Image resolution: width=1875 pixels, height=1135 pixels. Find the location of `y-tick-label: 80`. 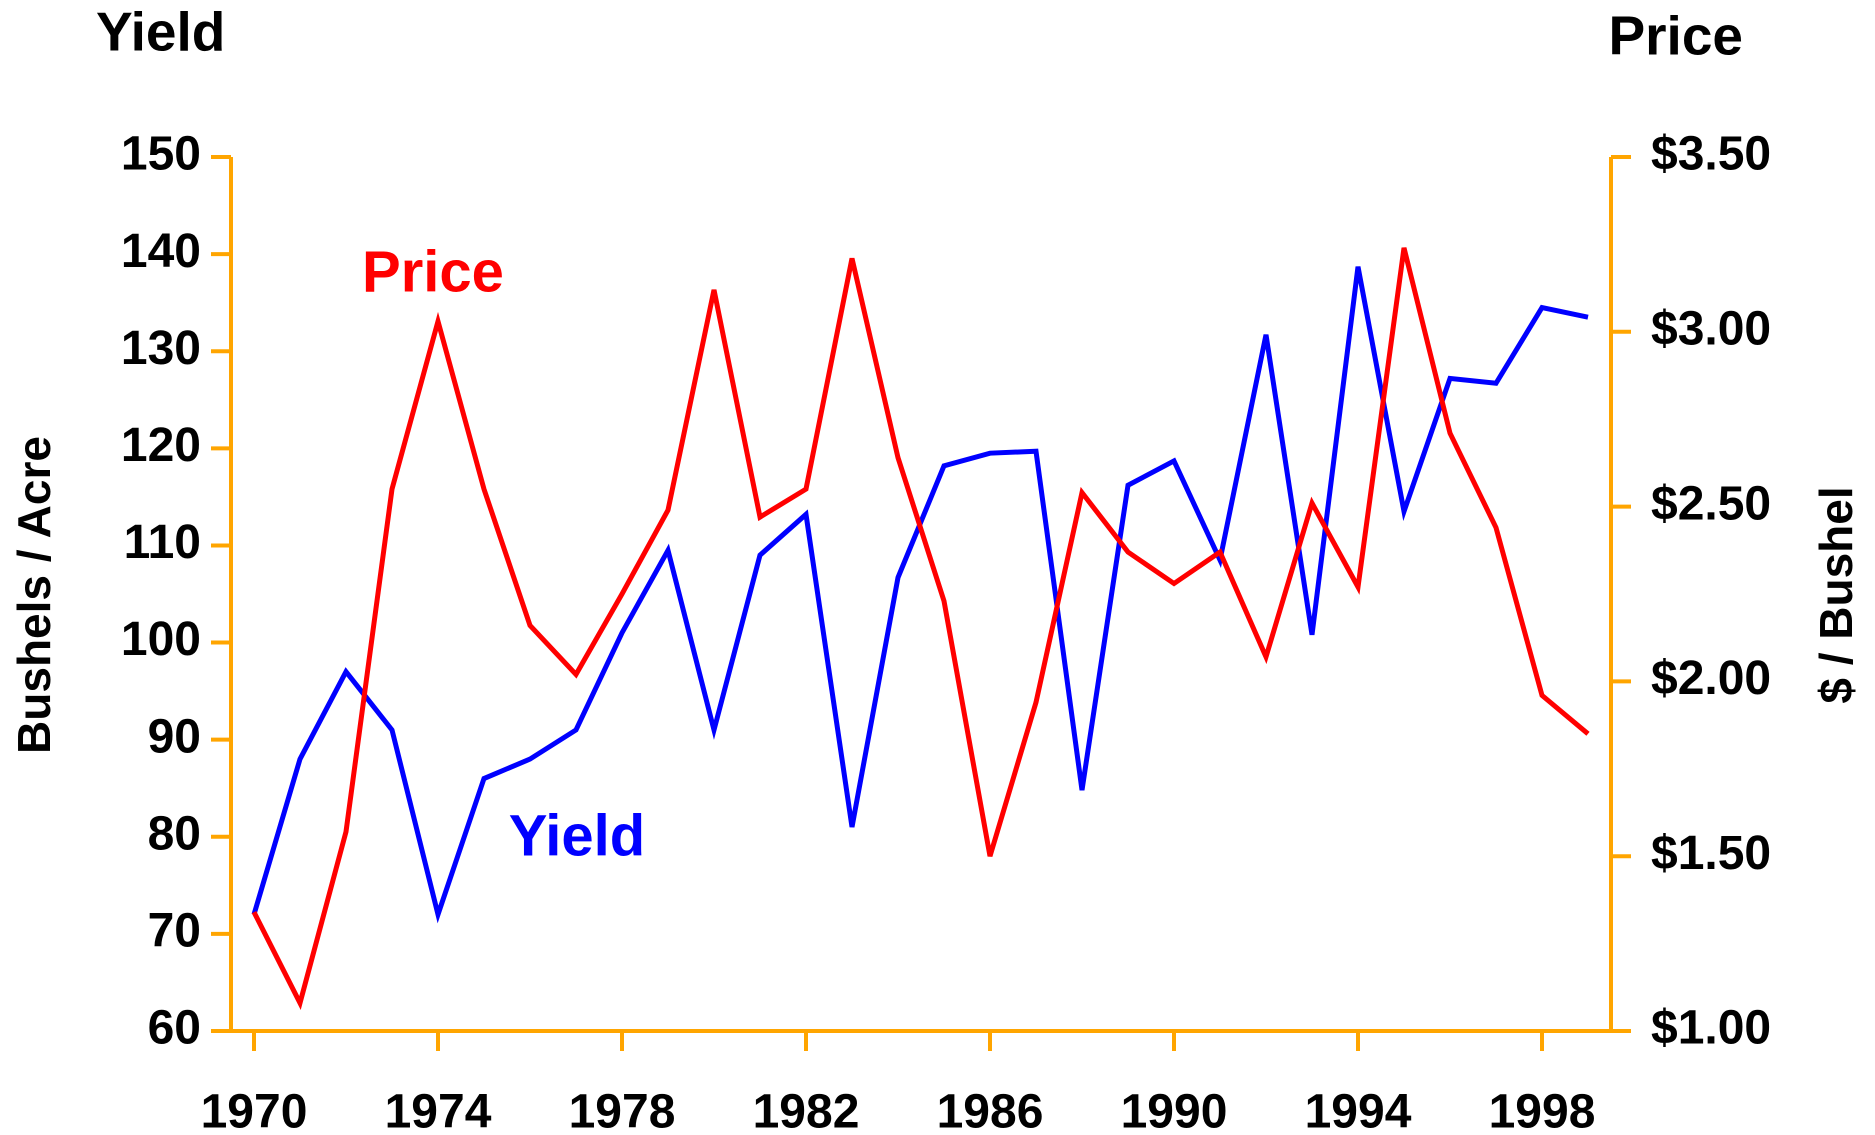

y-tick-label: 80 is located at coordinates (174, 833).